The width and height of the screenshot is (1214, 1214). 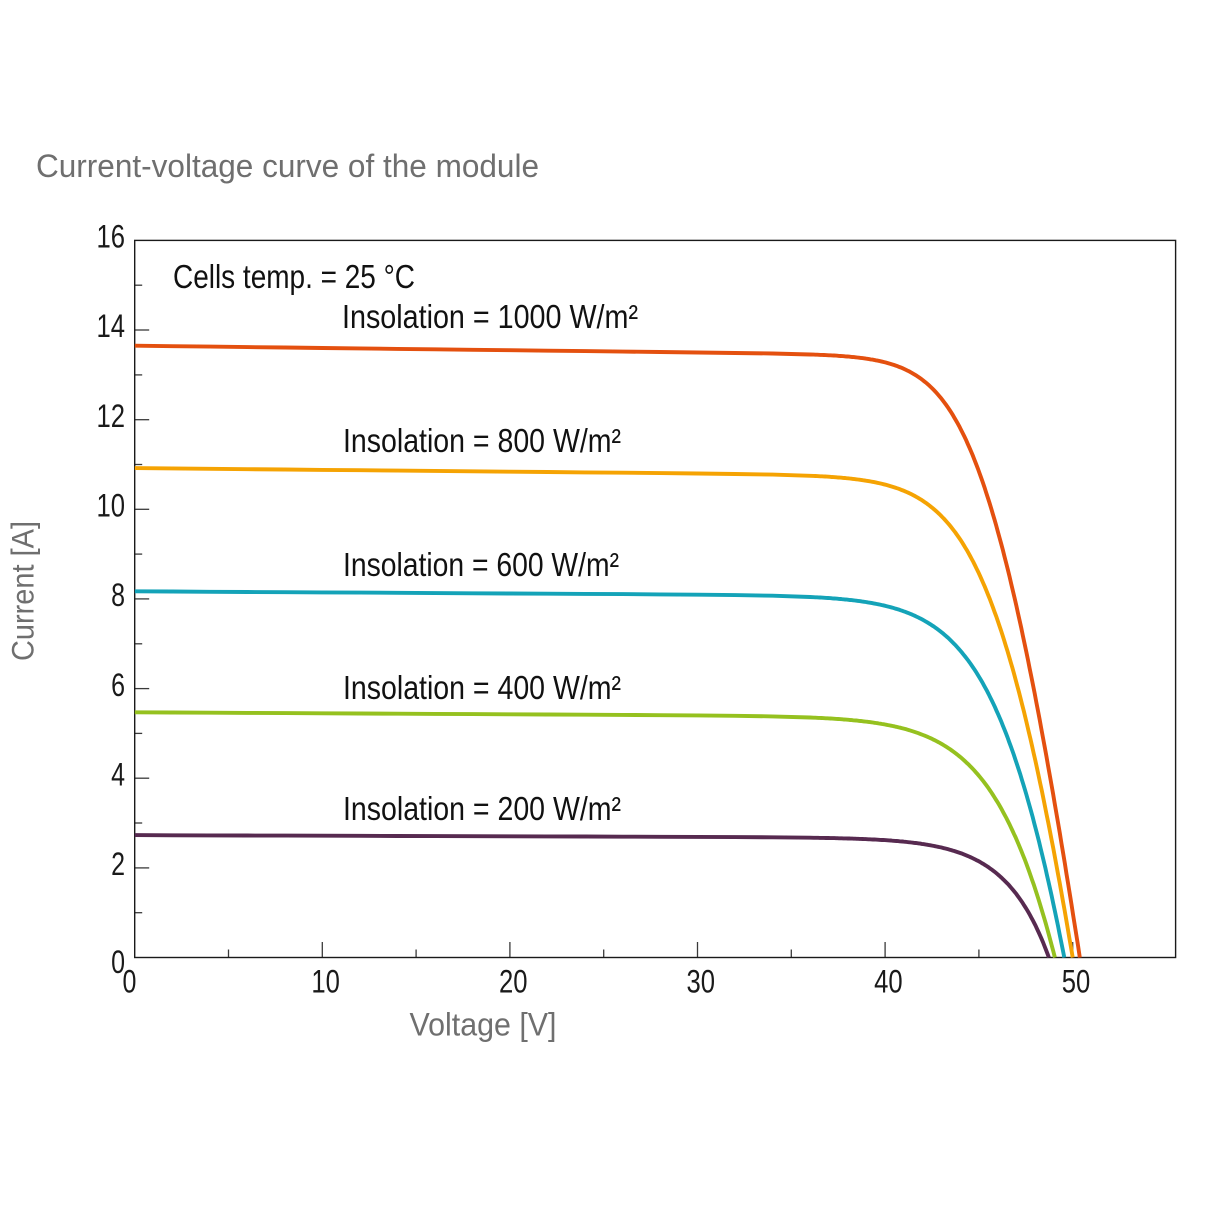 I want to click on svg-text: 30, so click(x=701, y=981).